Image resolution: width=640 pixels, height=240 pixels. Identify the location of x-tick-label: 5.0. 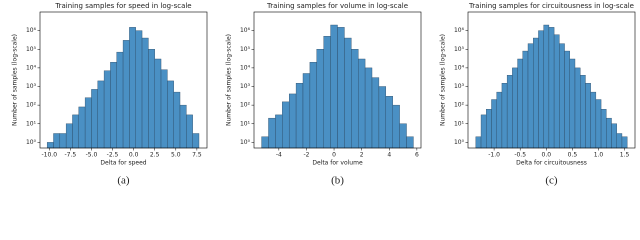
(176, 155).